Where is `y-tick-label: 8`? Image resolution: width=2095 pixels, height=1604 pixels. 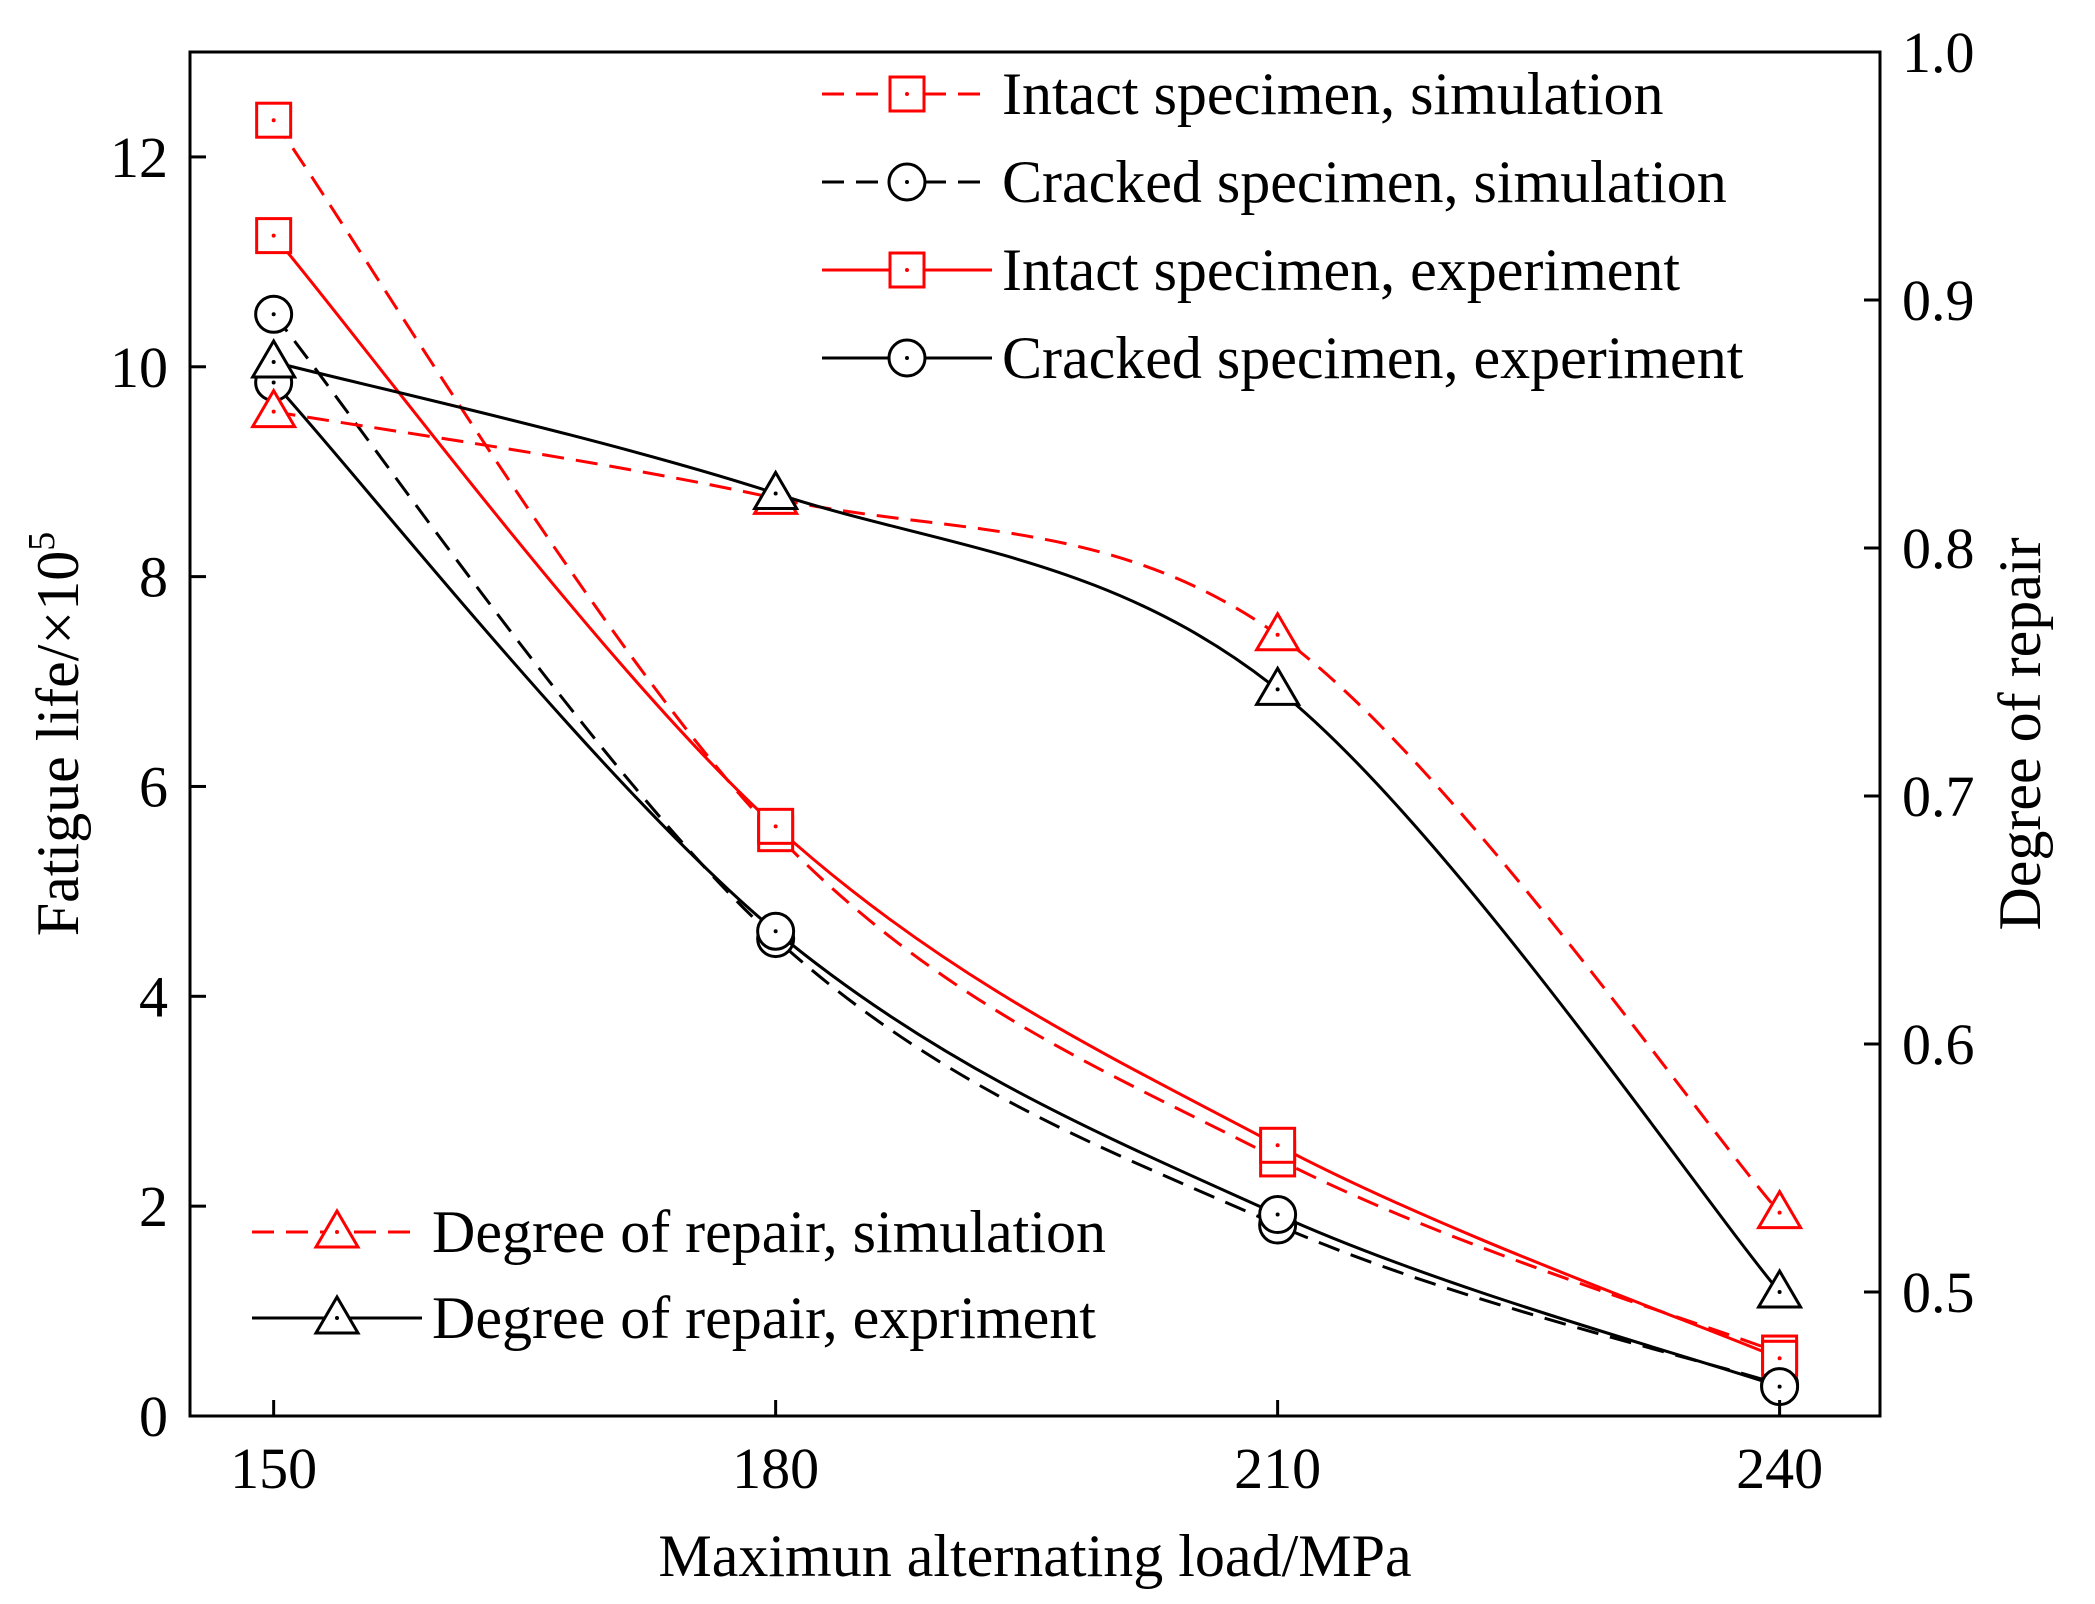
y-tick-label: 8 is located at coordinates (153, 577).